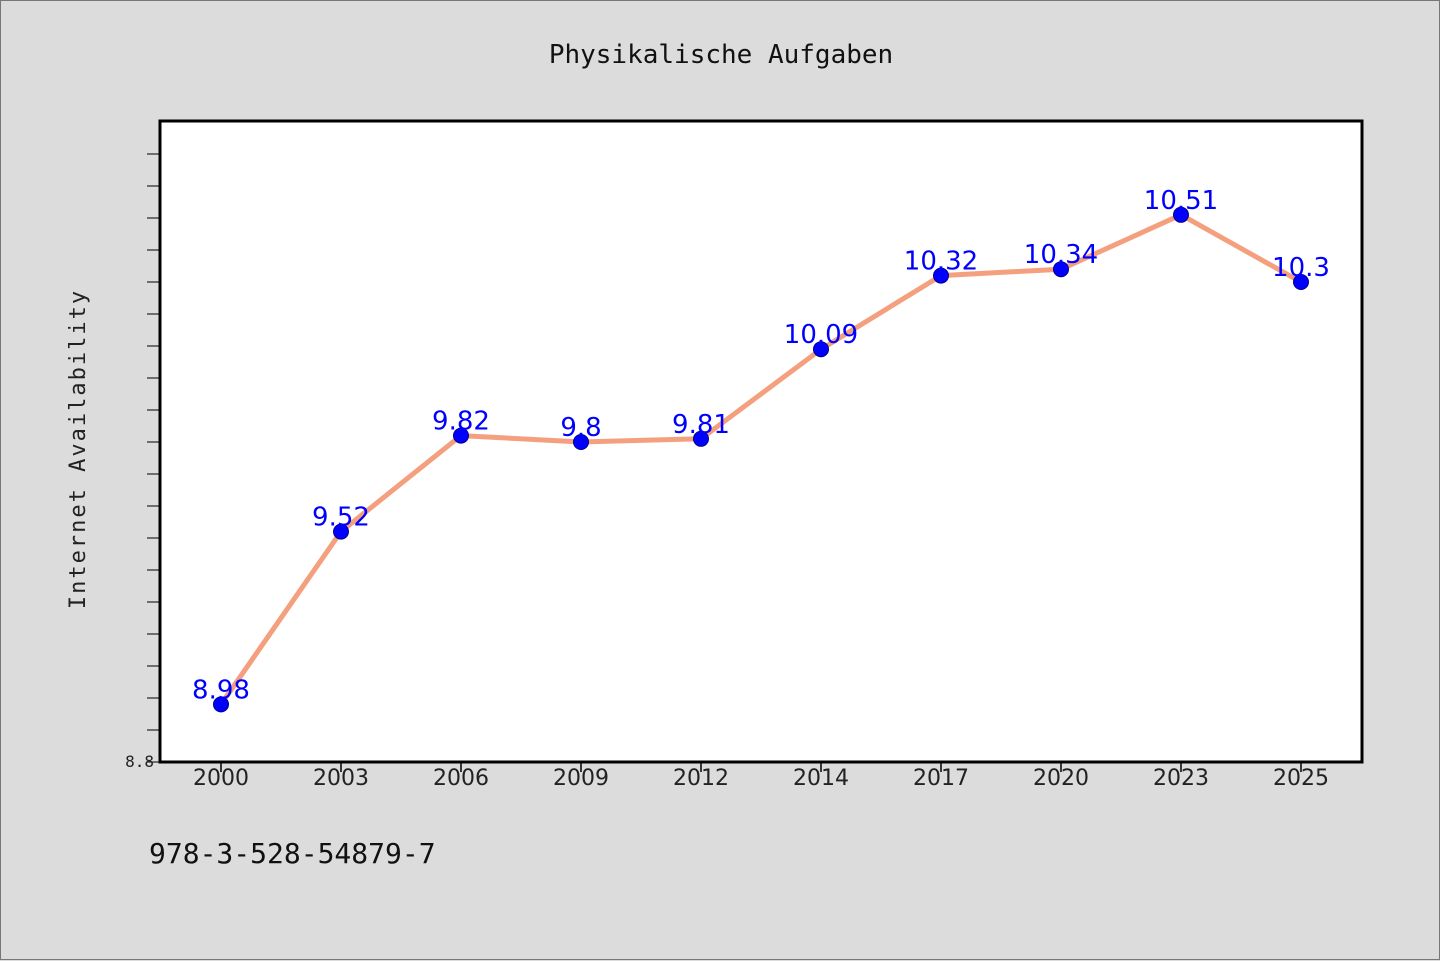  I want to click on data-label: 9.52, so click(341, 518).